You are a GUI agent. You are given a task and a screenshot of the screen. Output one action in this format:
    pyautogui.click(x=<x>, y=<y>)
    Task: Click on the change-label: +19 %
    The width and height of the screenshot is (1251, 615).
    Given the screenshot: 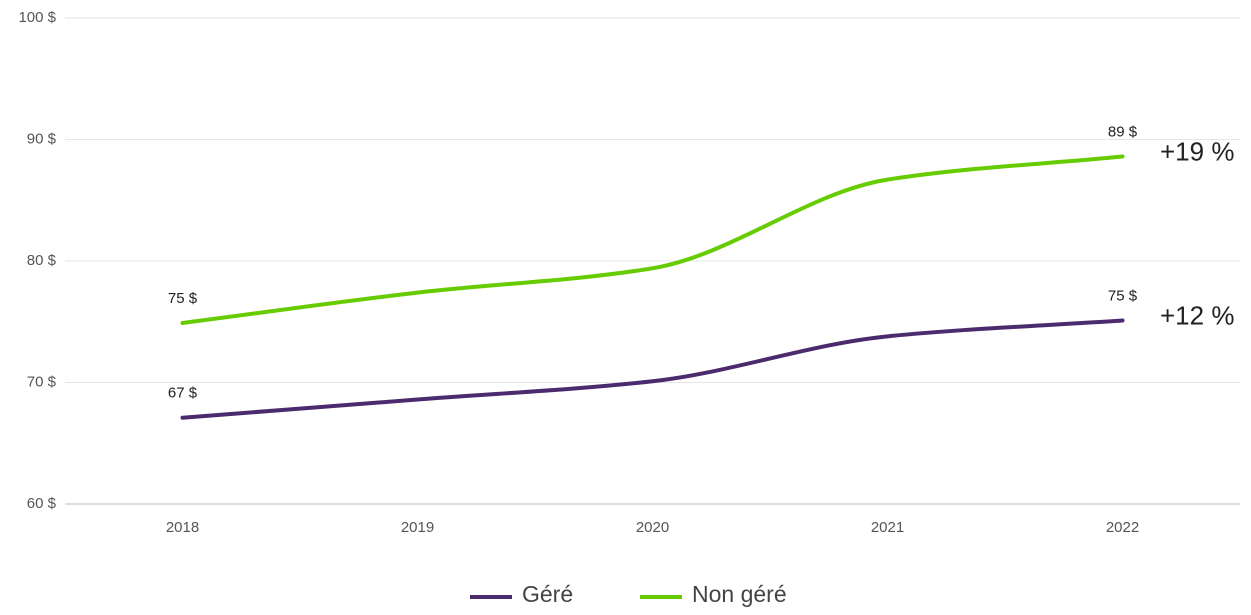 What is the action you would take?
    pyautogui.click(x=1197, y=151)
    